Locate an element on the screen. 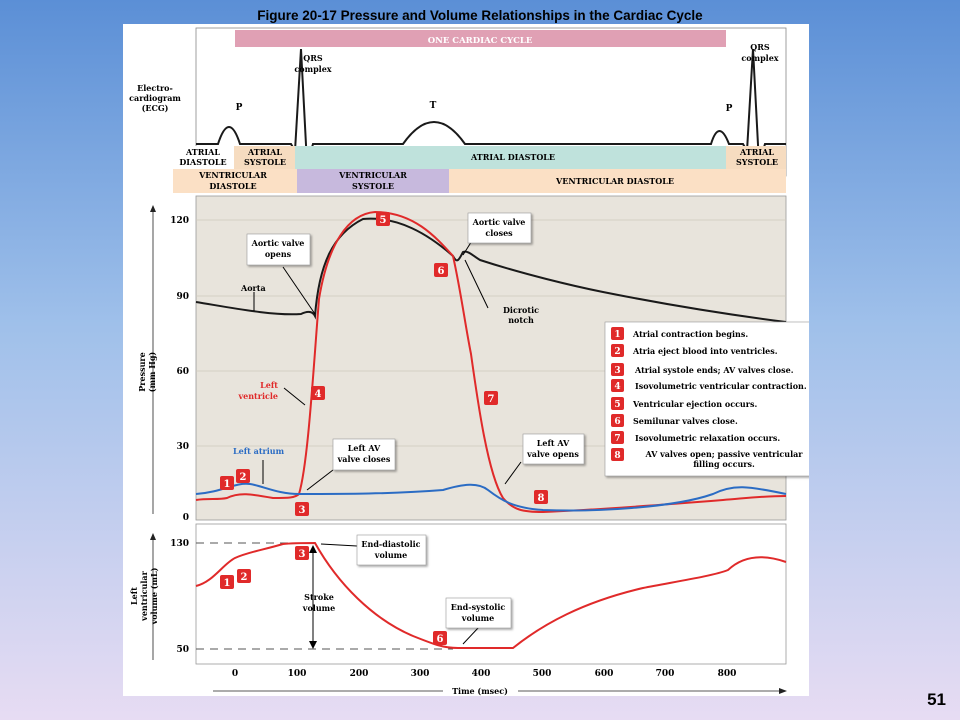 This screenshot has height=720, width=960. stroke-arrow-down is located at coordinates (313, 645).